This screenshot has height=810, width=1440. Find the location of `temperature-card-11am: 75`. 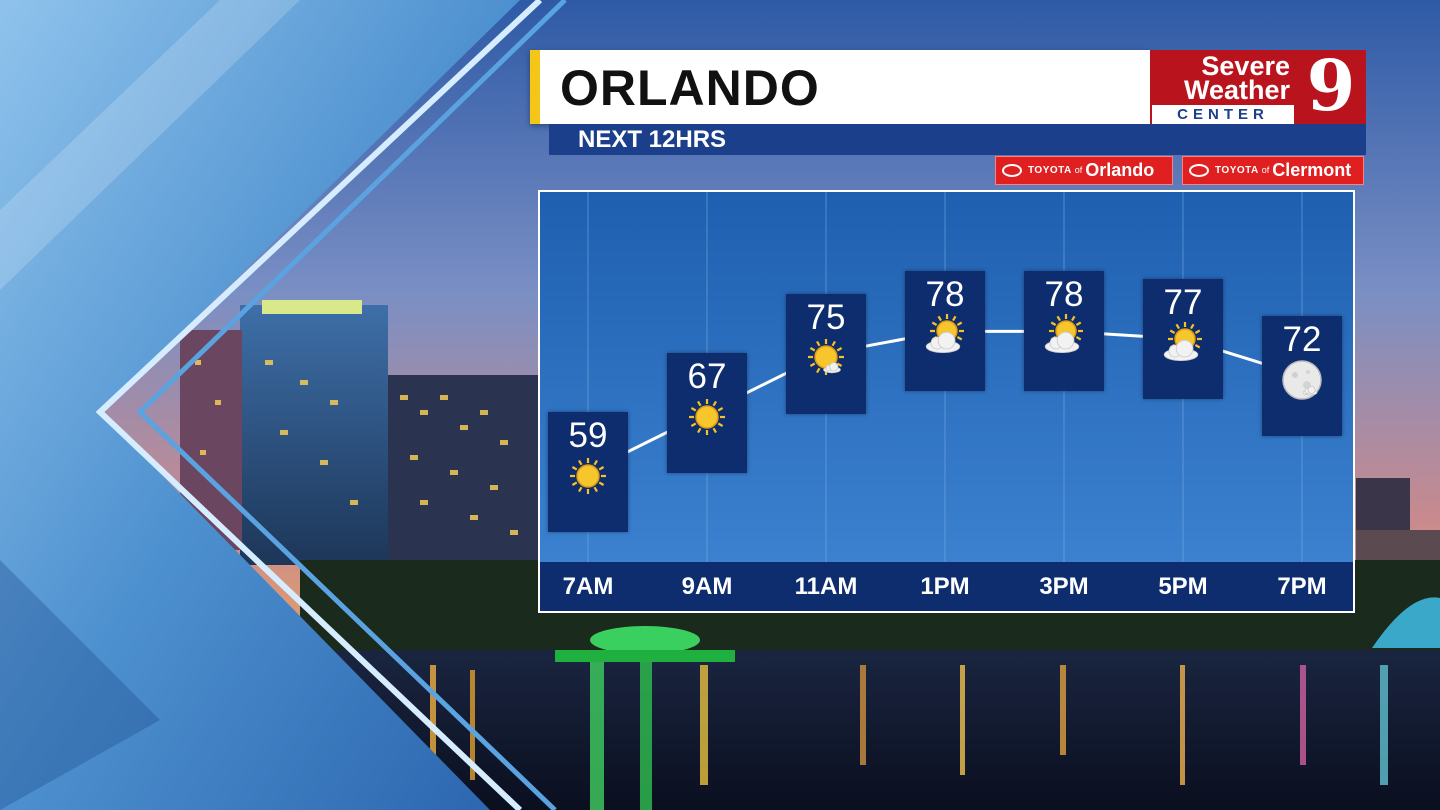

temperature-card-11am: 75 is located at coordinates (826, 353).